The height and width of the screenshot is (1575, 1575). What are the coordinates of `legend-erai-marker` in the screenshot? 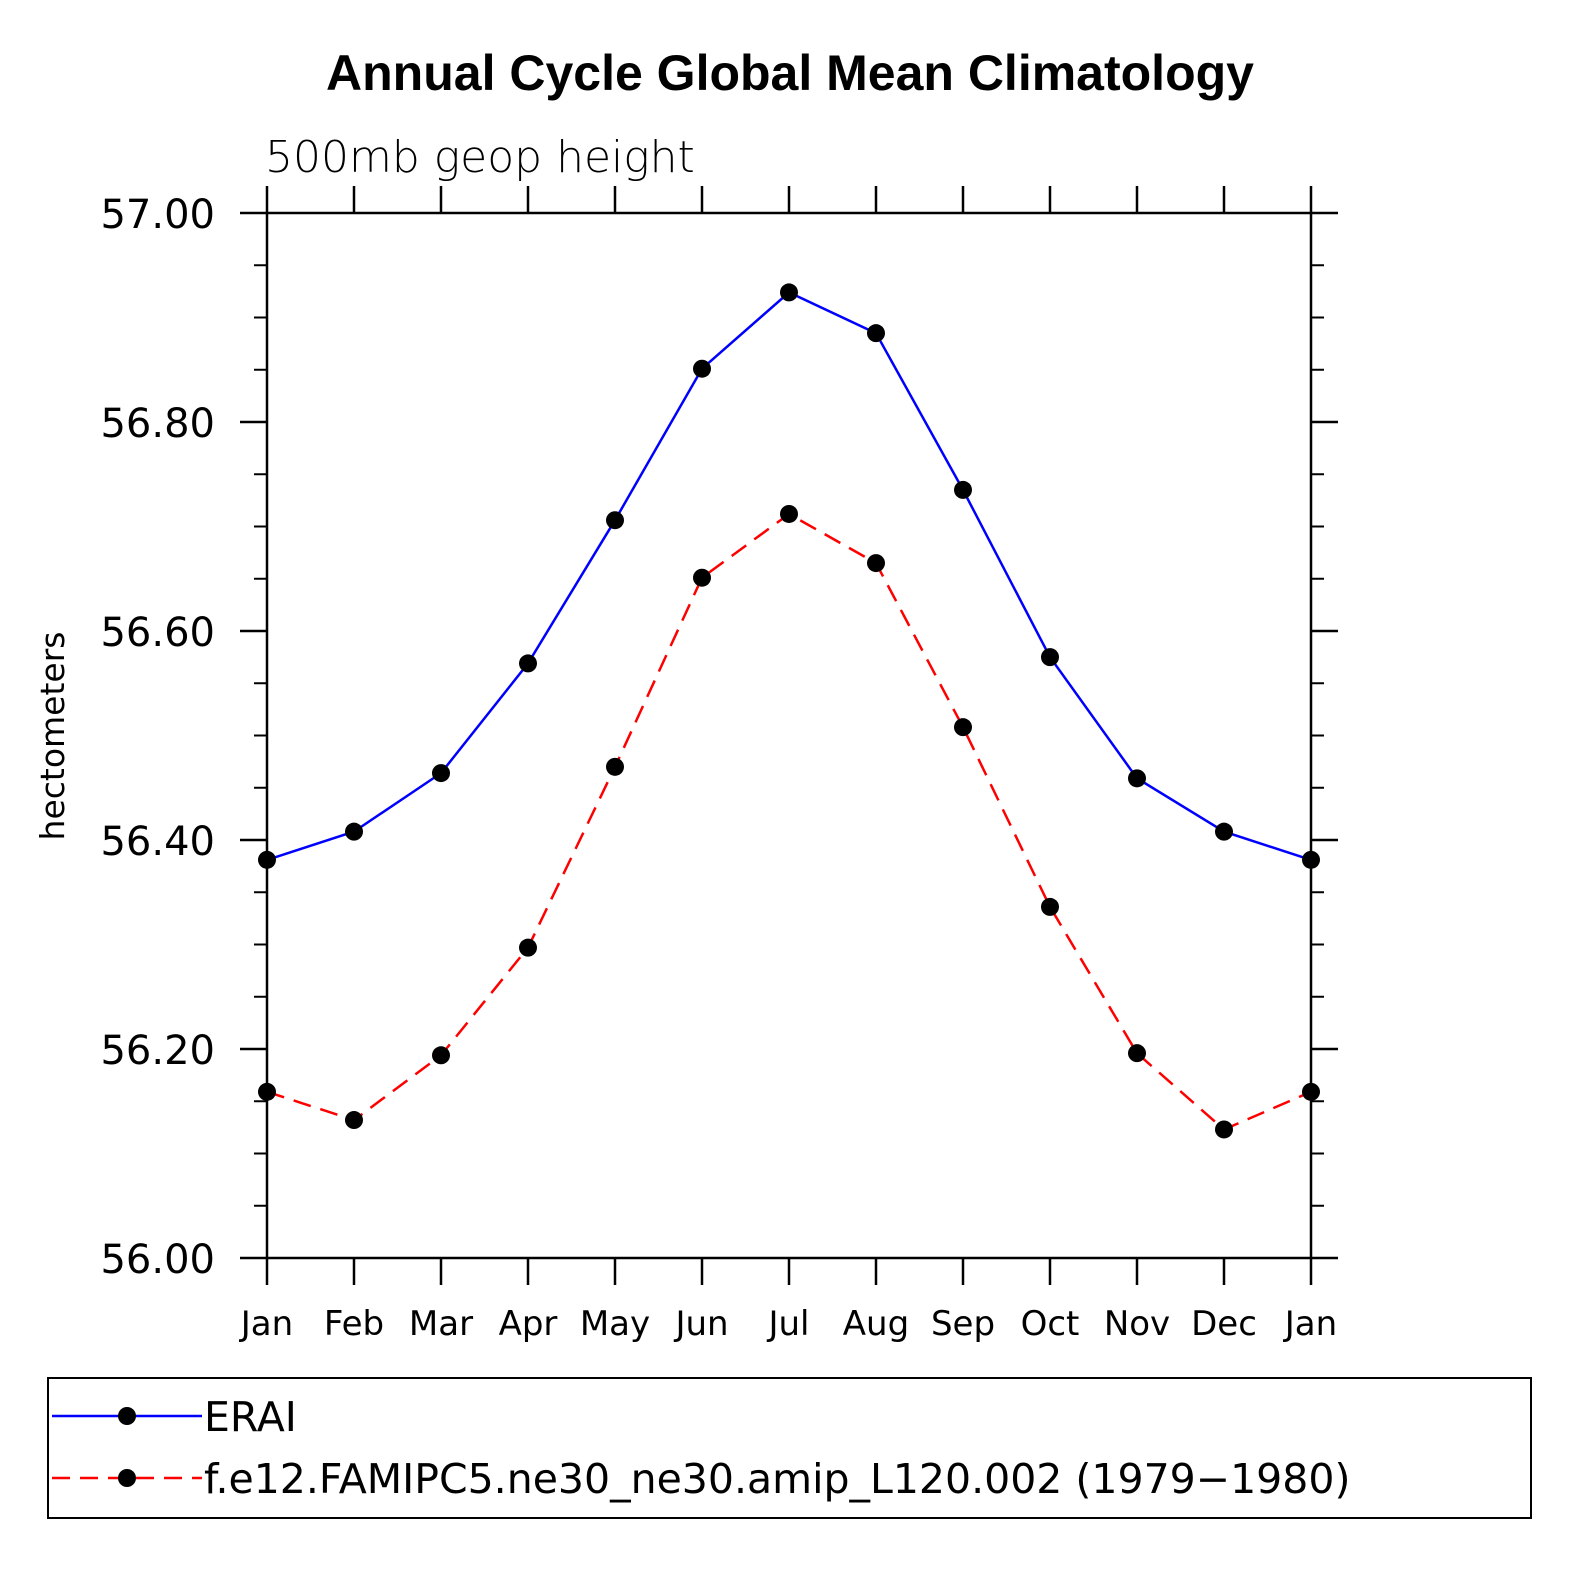 It's located at (127, 1416).